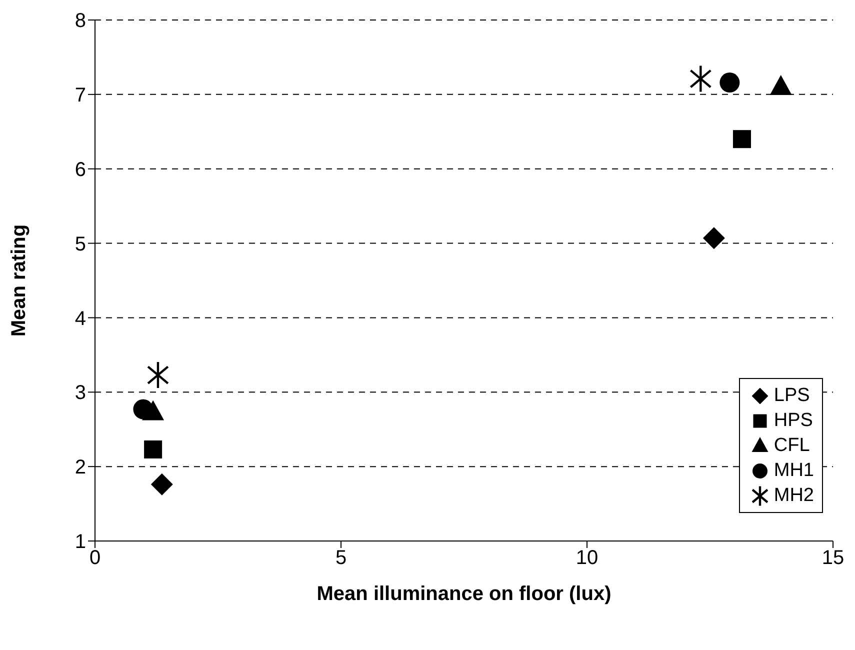 This screenshot has width=855, height=650. Describe the element at coordinates (80, 95) in the screenshot. I see `y-tick-label: 7` at that location.